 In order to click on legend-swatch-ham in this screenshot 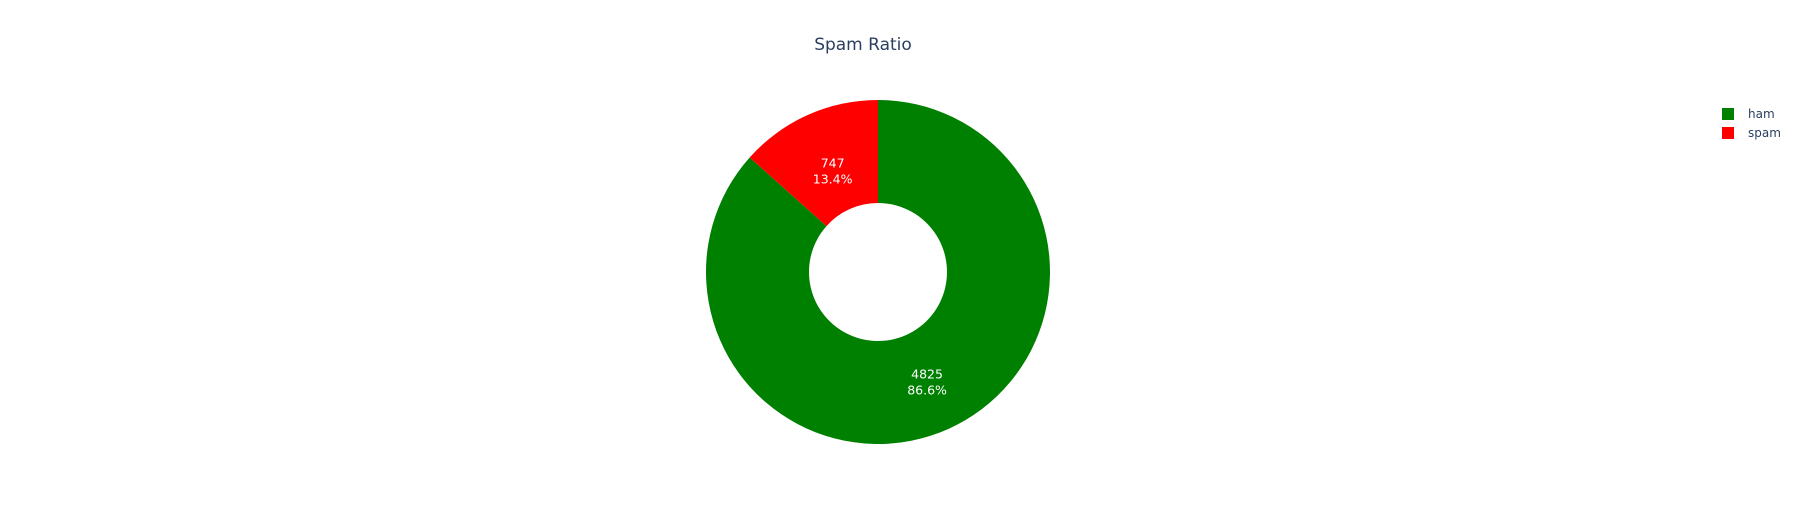, I will do `click(1728, 114)`.